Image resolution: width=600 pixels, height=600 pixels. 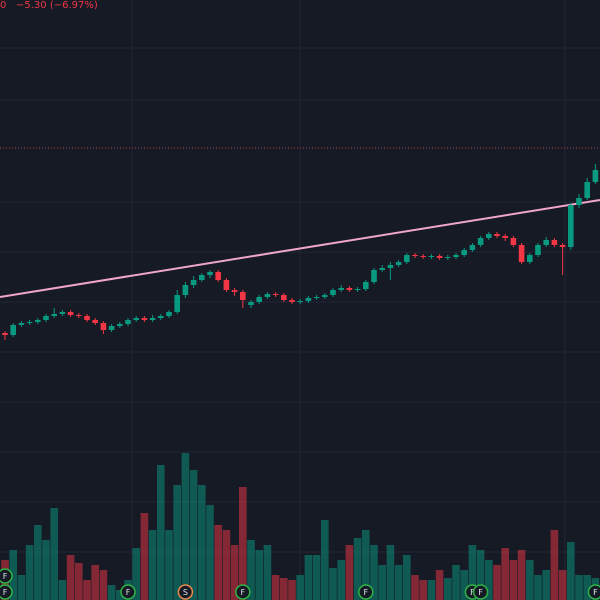 What do you see at coordinates (57, 5) in the screenshot?
I see `header-change: −5.30 (−6.97%)` at bounding box center [57, 5].